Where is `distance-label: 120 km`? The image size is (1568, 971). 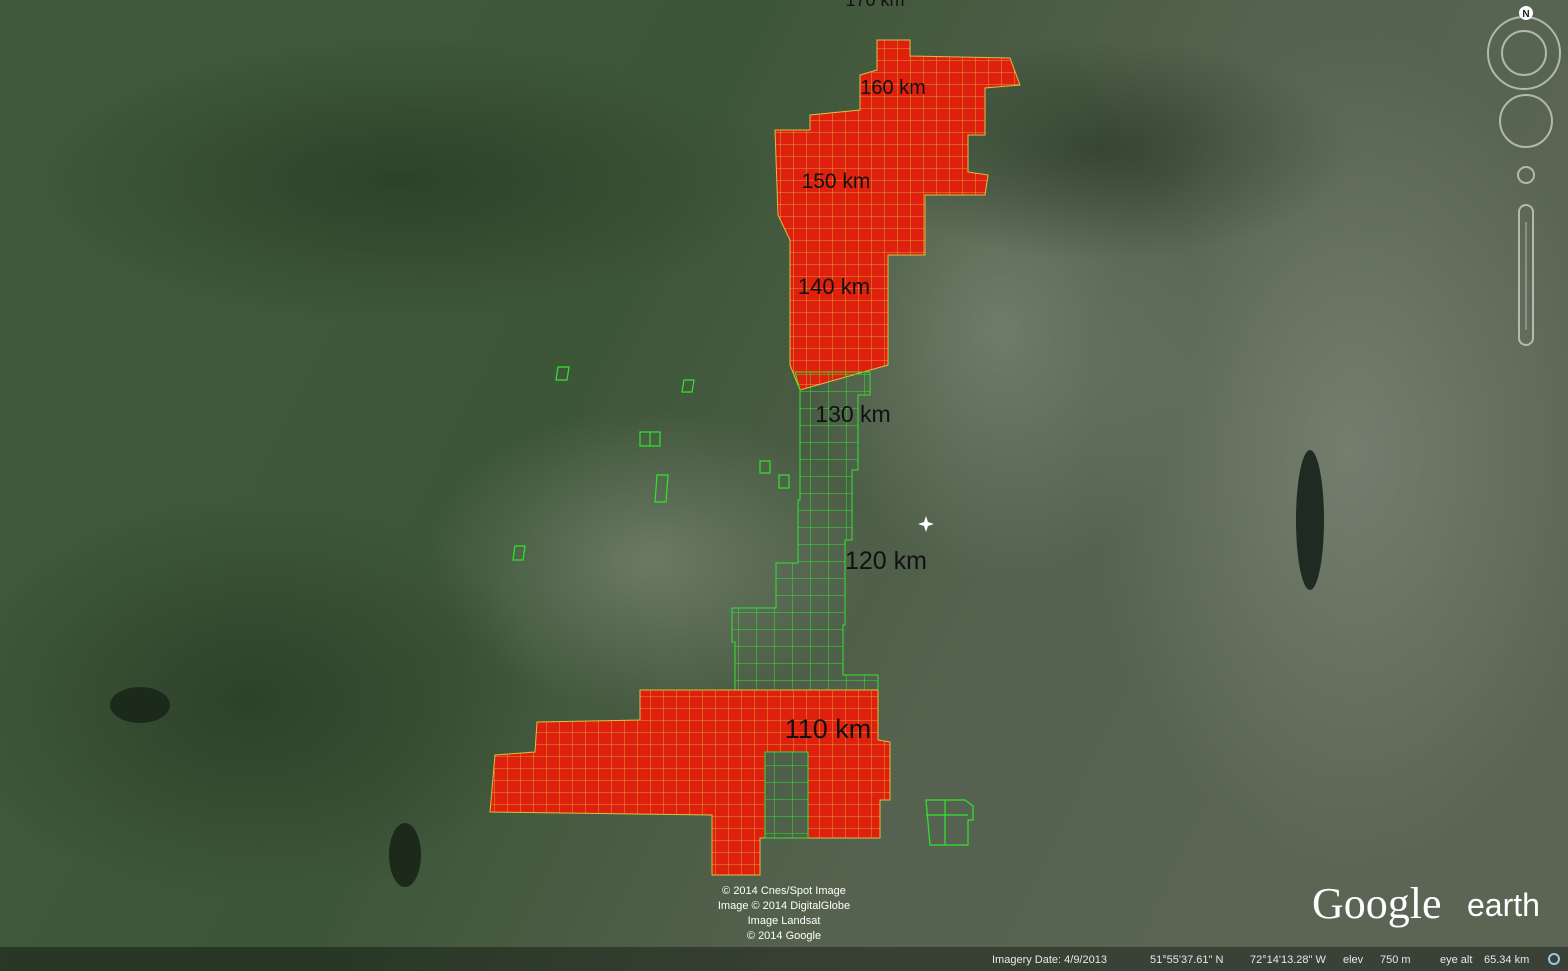 distance-label: 120 km is located at coordinates (886, 561).